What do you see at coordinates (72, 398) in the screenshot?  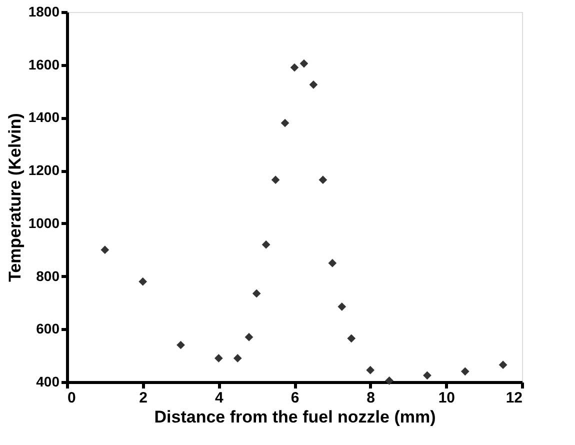 I see `x-tick-label: 0` at bounding box center [72, 398].